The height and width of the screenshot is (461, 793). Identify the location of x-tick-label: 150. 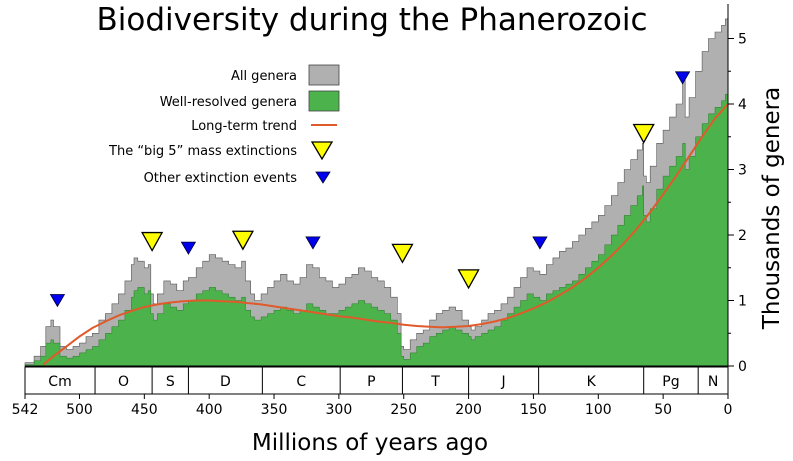
(533, 410).